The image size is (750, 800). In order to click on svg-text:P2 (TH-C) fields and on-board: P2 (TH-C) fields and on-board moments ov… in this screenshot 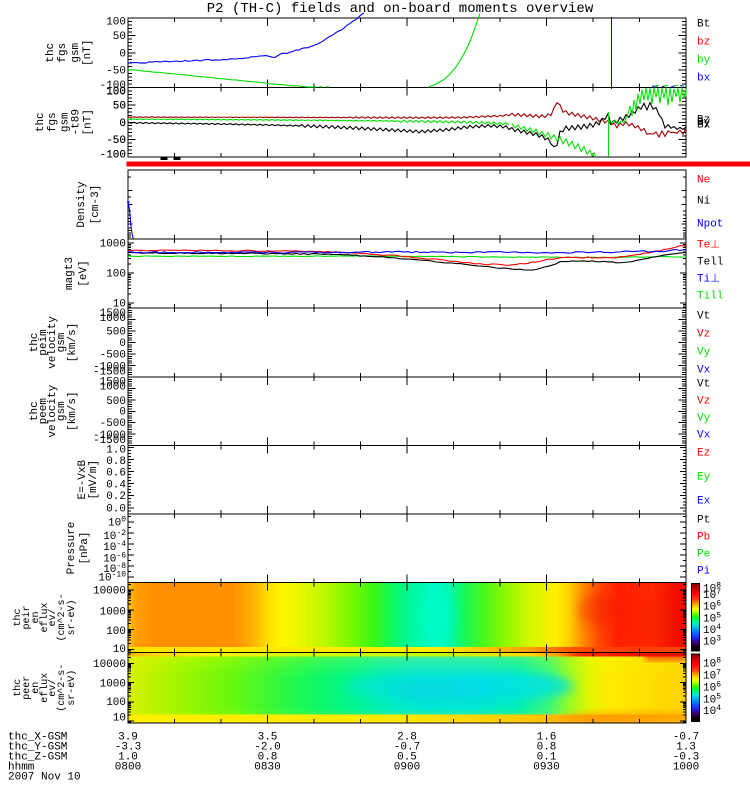, I will do `click(400, 9)`.